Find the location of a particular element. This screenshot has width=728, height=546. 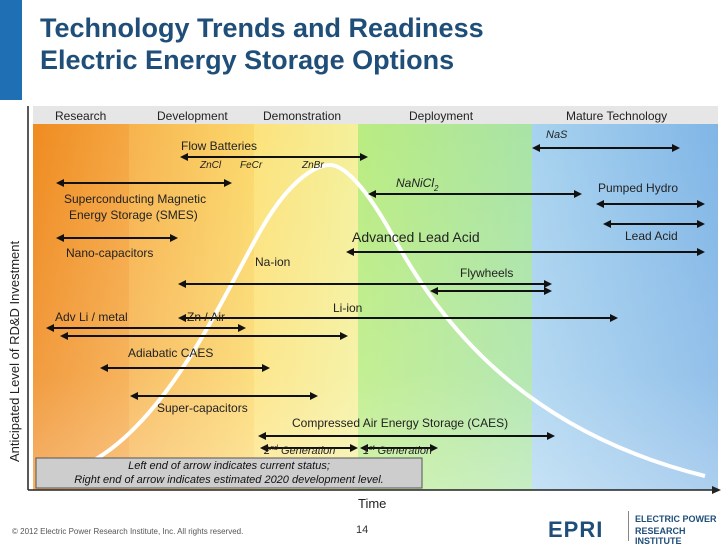

phase-development-label: Development is located at coordinates (192, 116).